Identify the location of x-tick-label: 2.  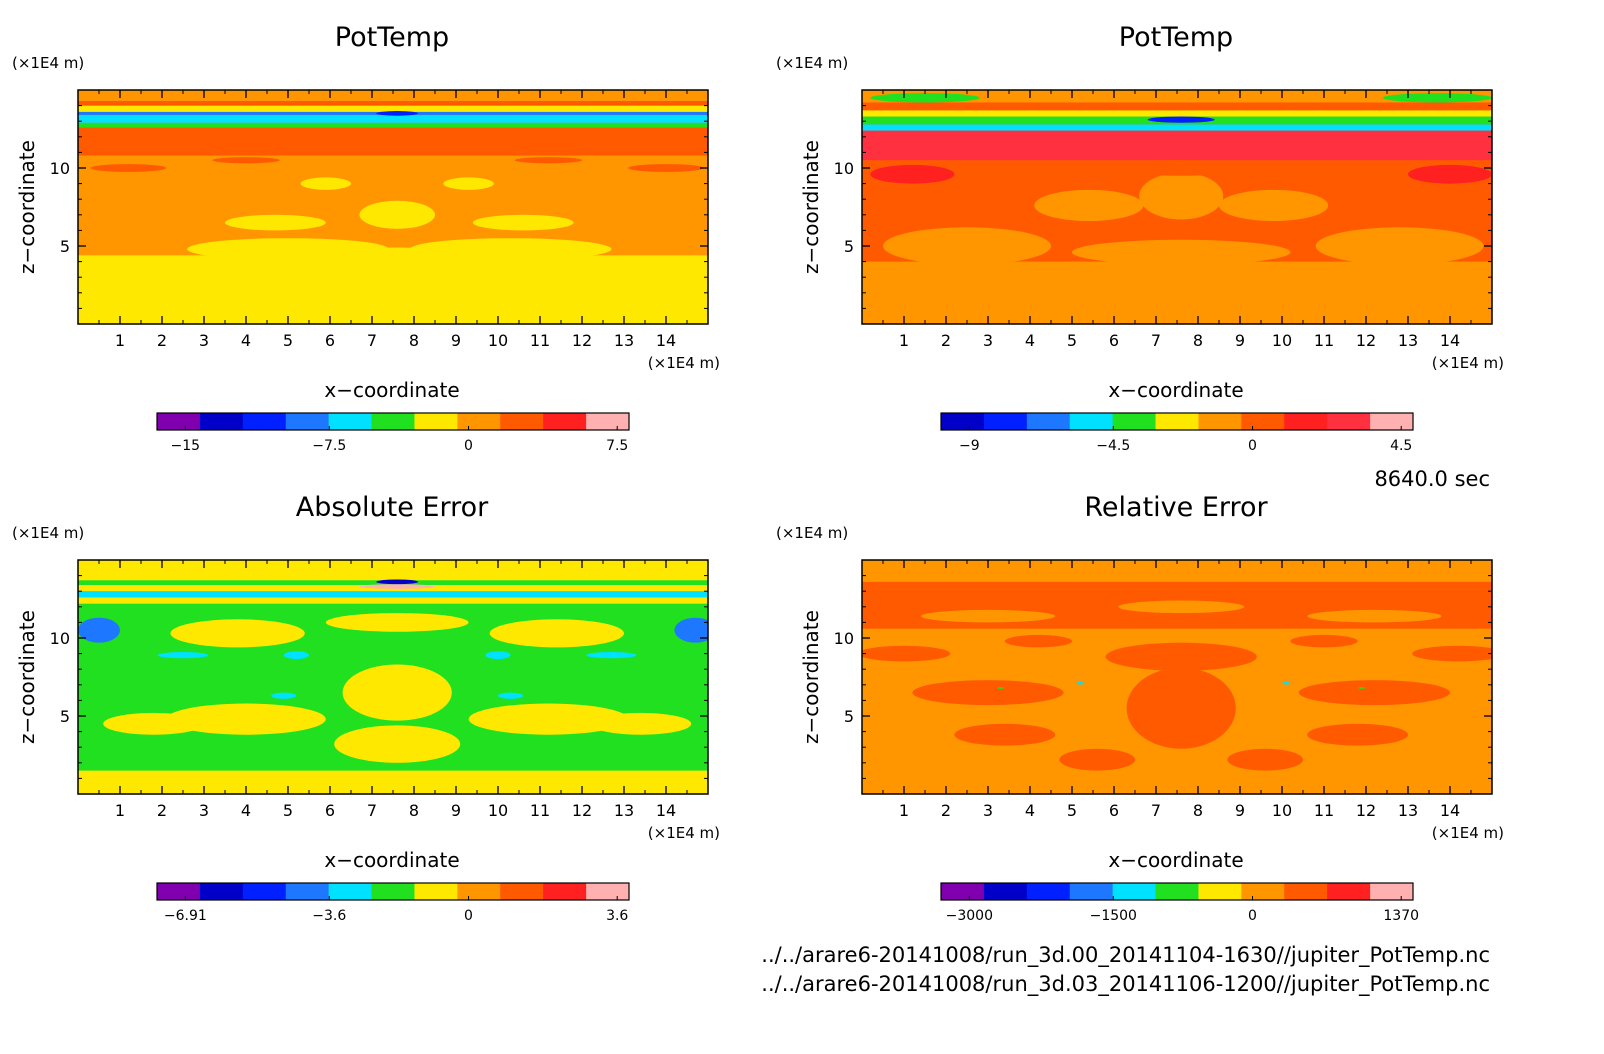
(946, 340).